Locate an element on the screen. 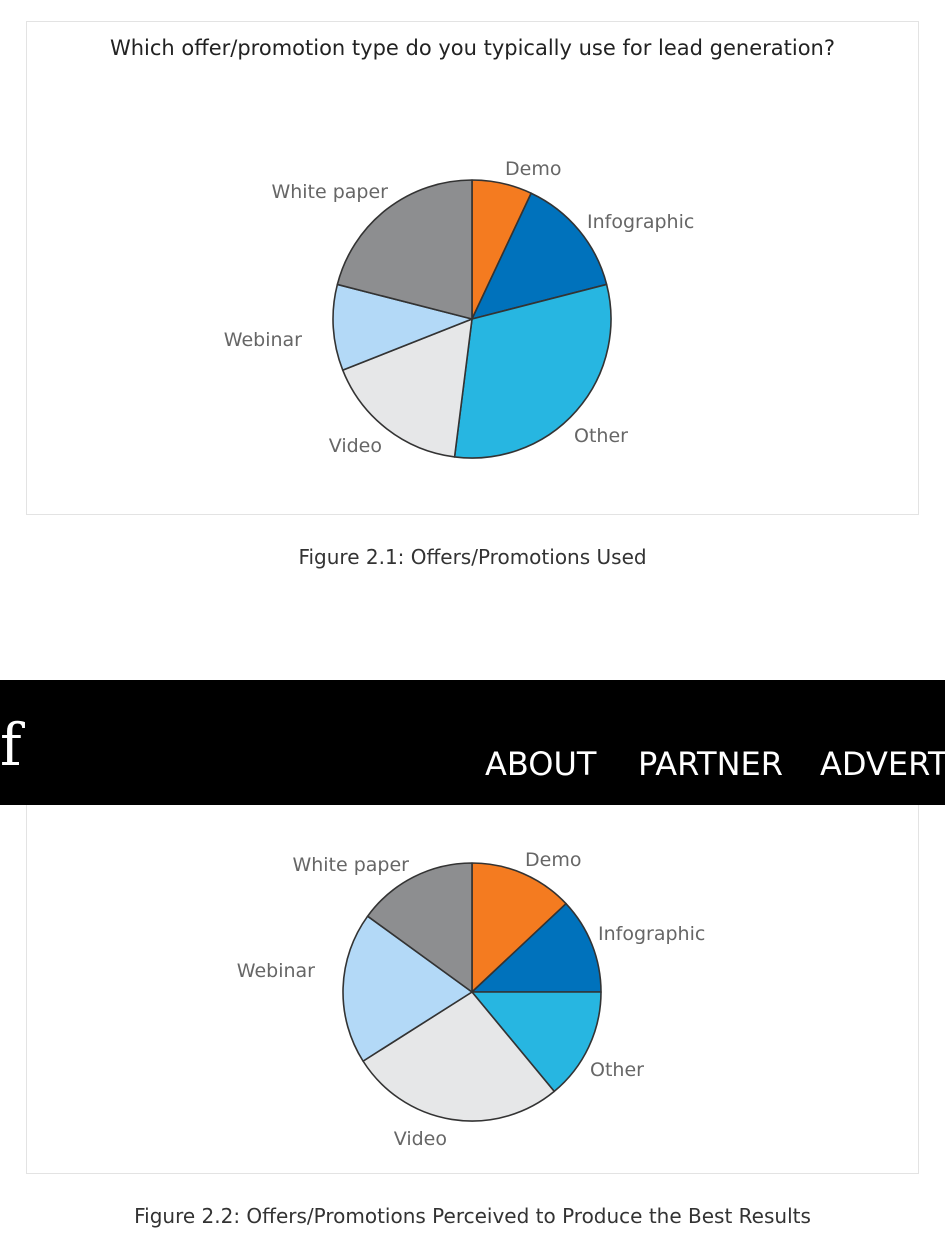  nav-about: ABOUT is located at coordinates (541, 764).